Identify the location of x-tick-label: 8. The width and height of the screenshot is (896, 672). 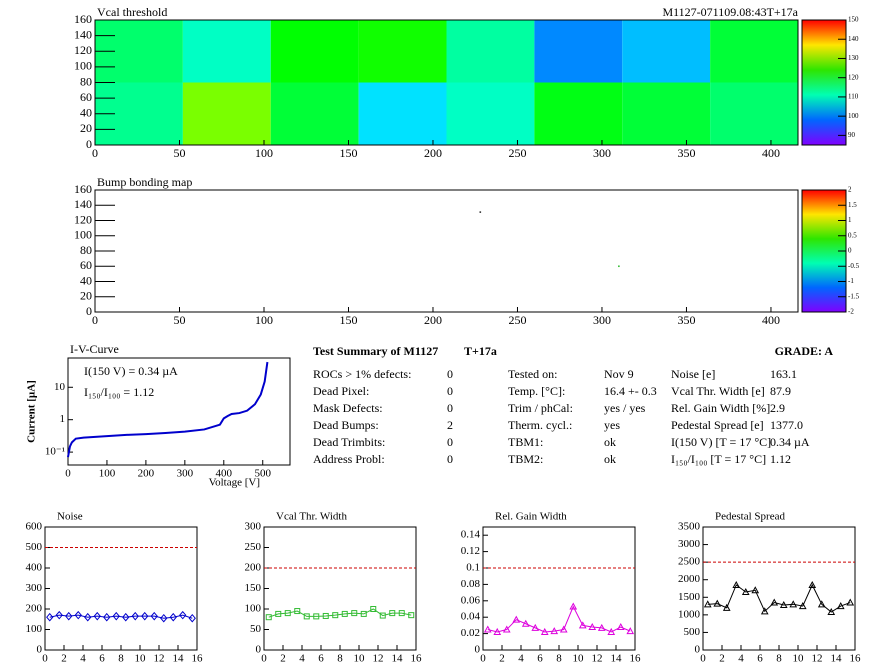
(121, 659).